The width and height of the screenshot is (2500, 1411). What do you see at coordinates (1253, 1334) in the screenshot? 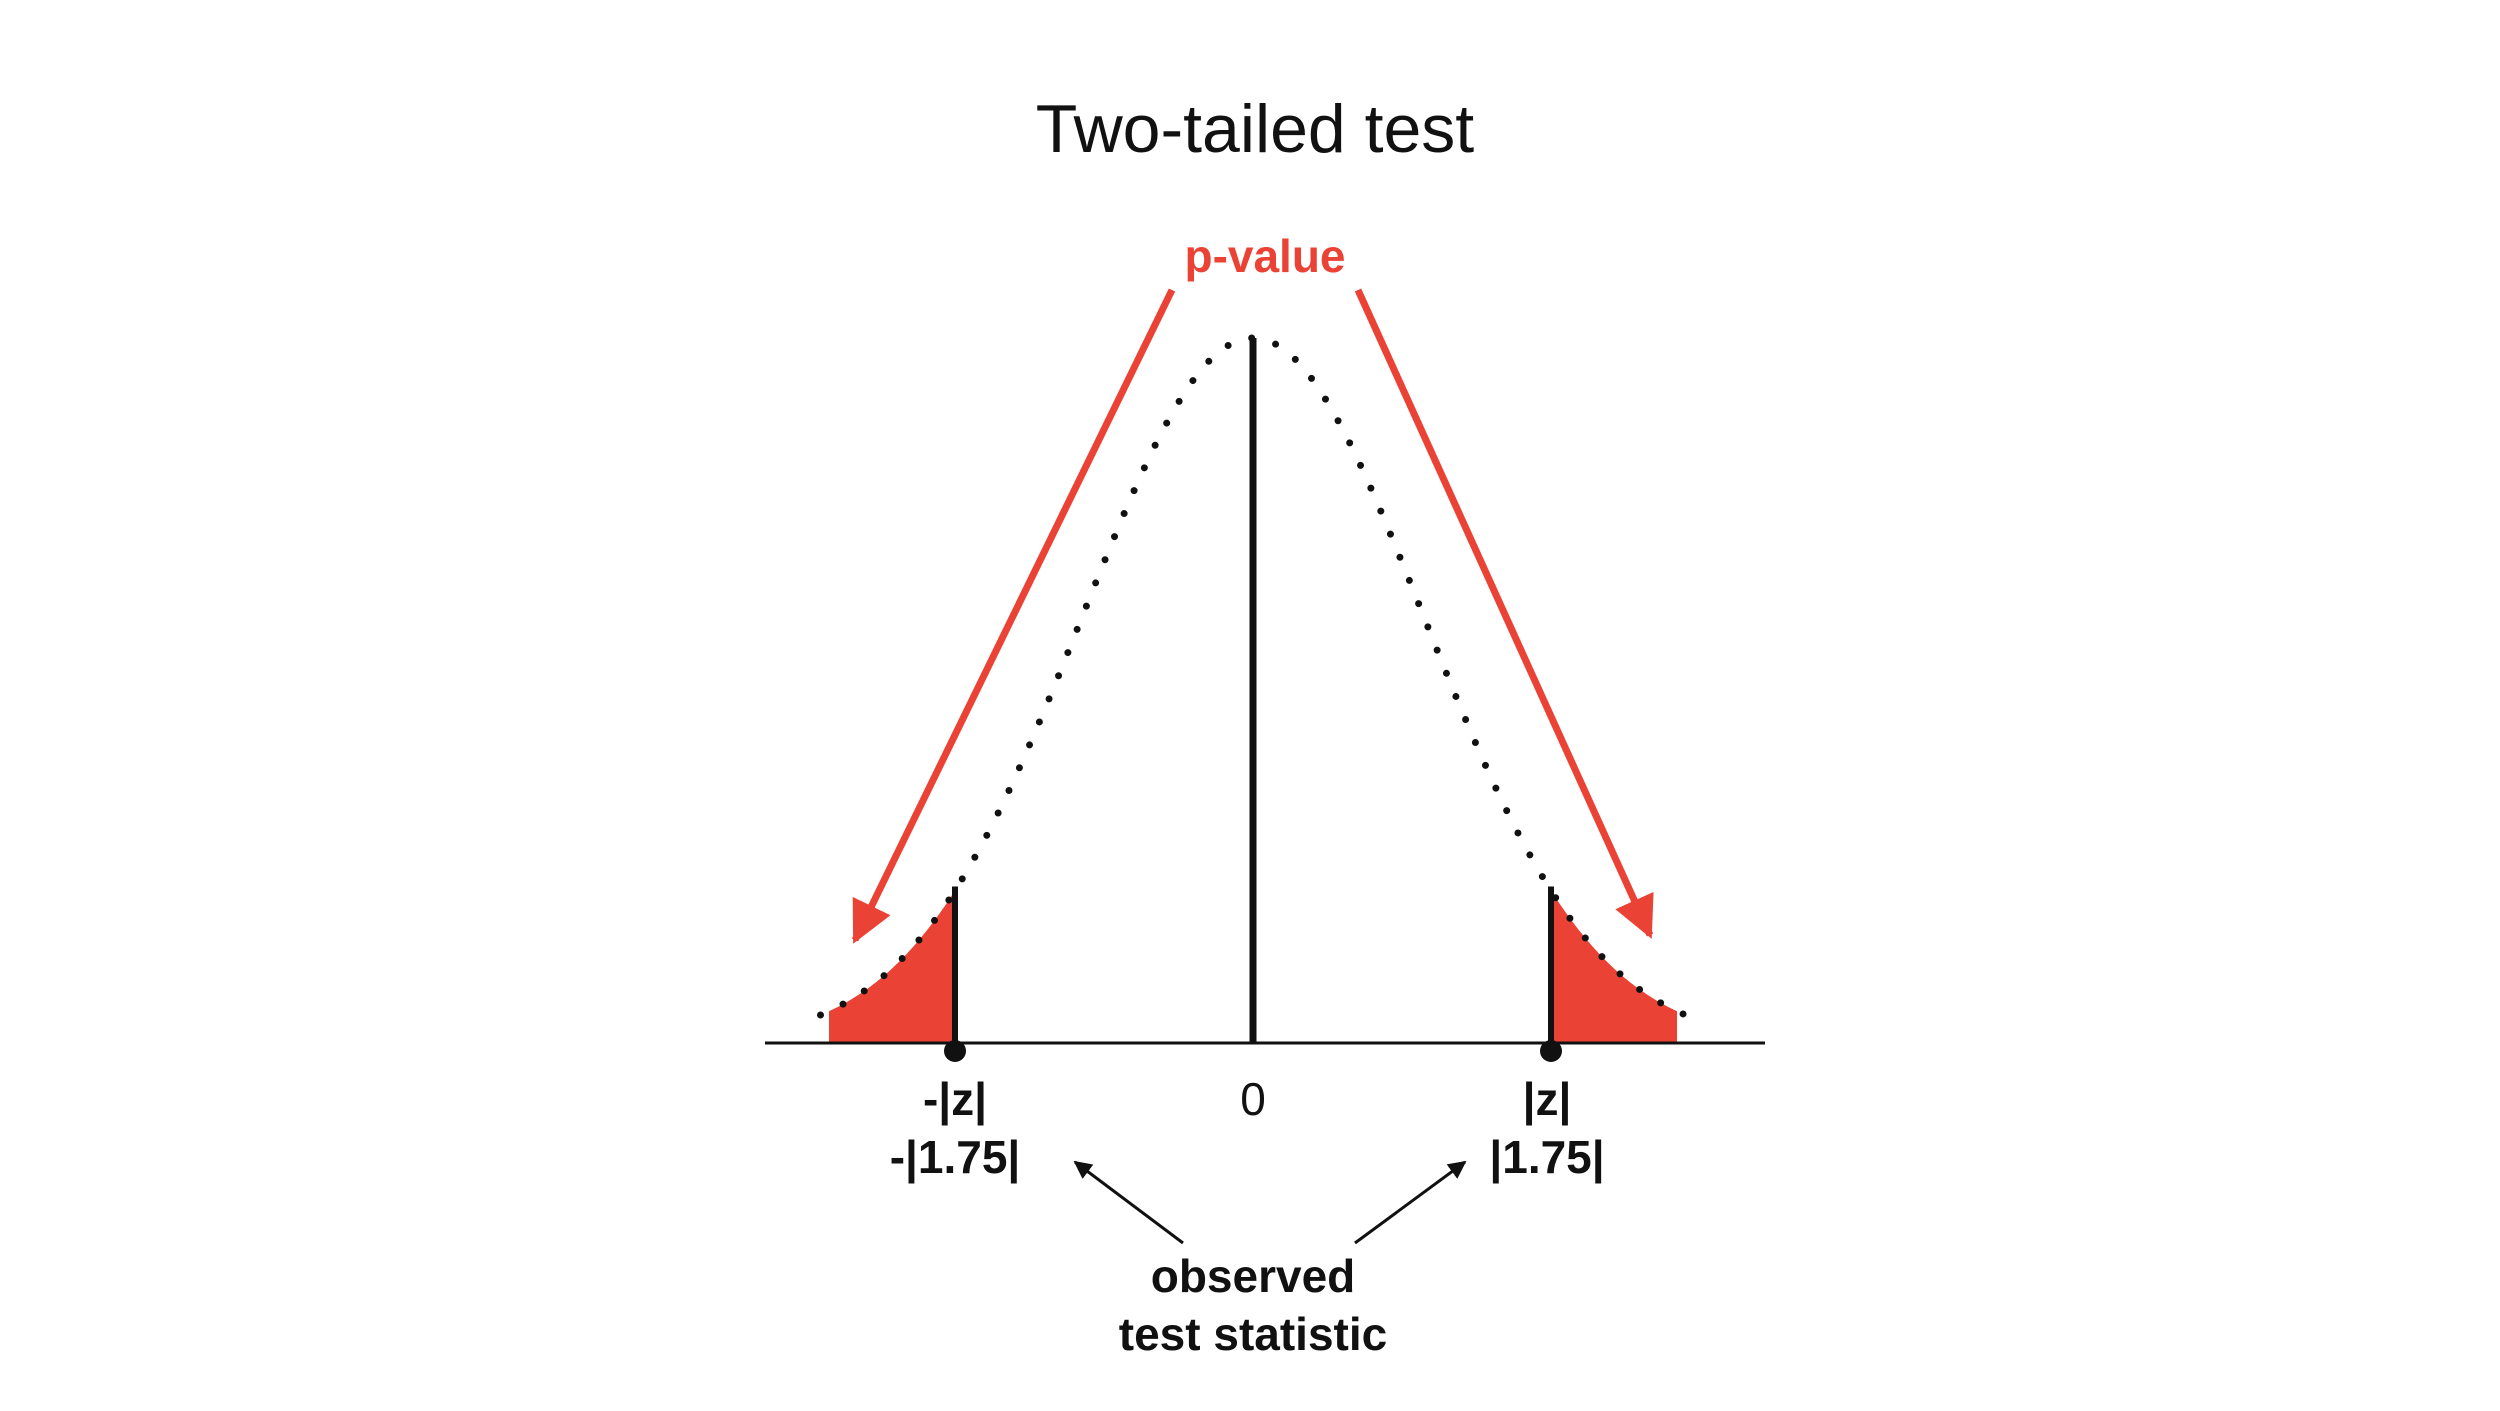
I see `caption-line-2: test statistic` at bounding box center [1253, 1334].